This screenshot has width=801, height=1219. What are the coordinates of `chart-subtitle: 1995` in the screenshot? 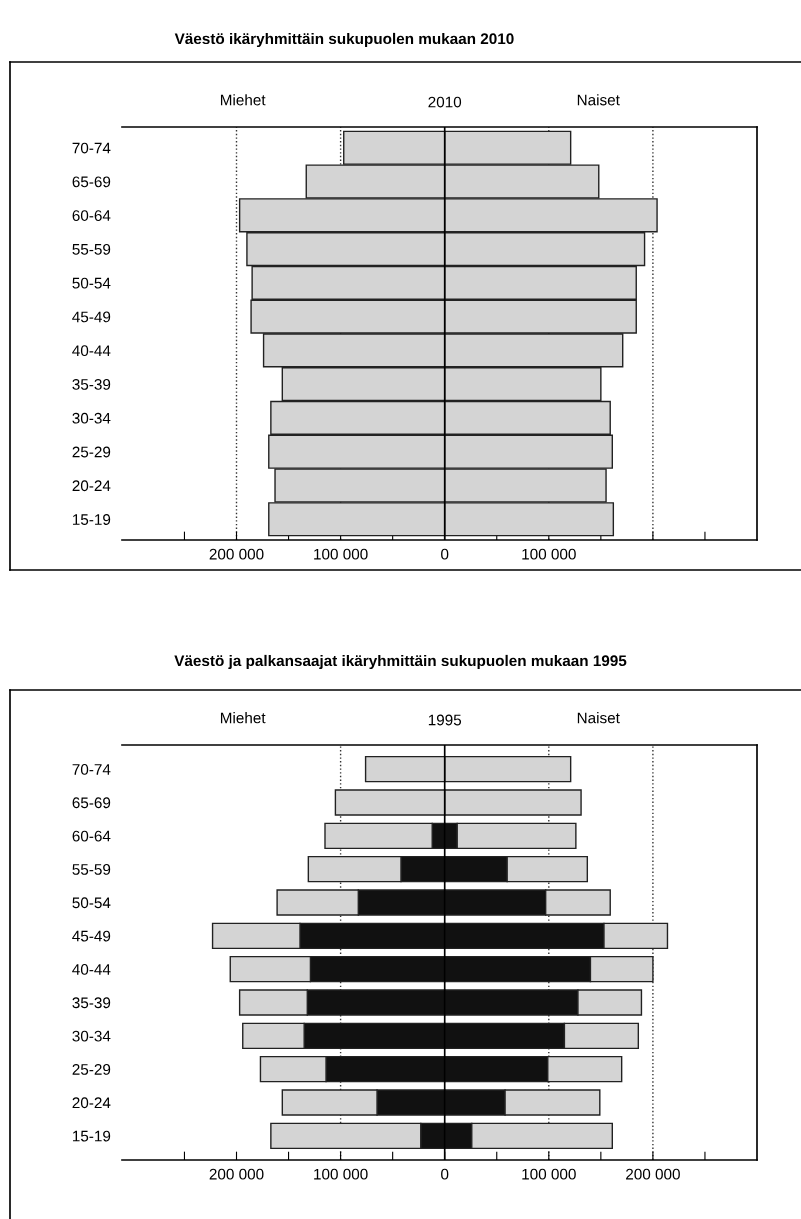 It's located at (445, 720).